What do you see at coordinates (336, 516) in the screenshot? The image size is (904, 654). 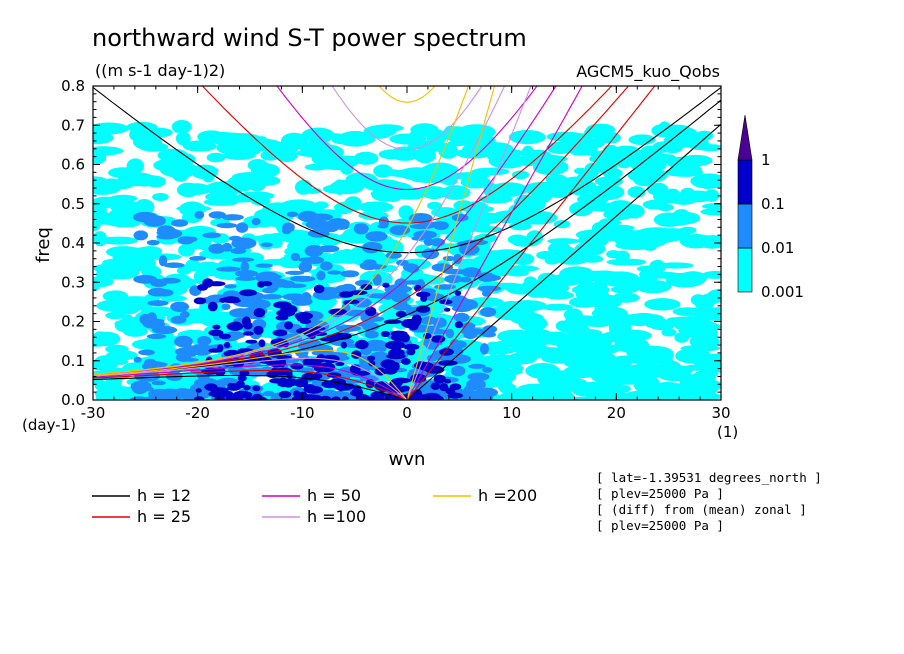 I see `legend-label: h =100` at bounding box center [336, 516].